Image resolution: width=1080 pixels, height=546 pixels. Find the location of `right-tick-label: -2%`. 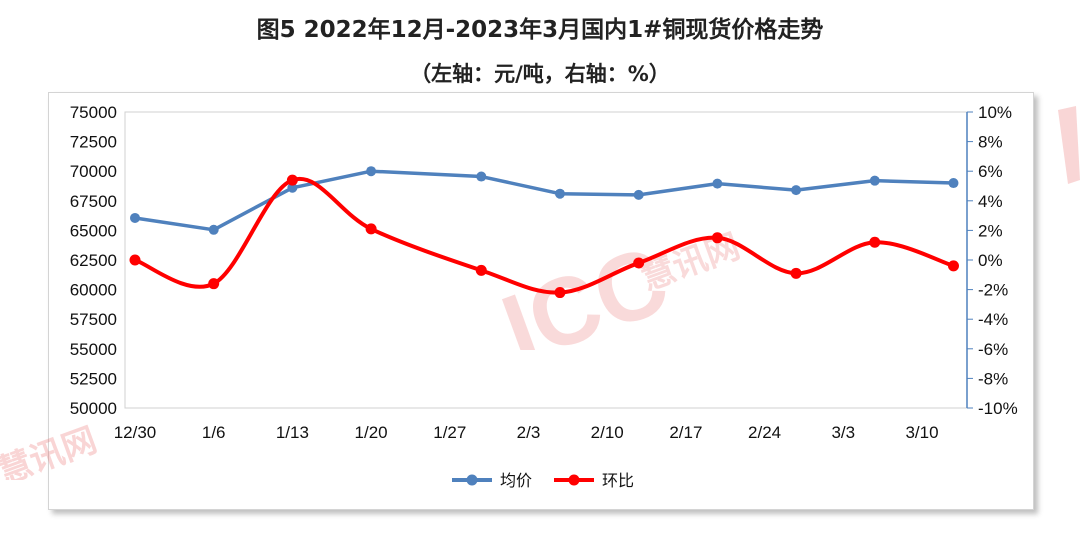

right-tick-label: -2% is located at coordinates (993, 290).